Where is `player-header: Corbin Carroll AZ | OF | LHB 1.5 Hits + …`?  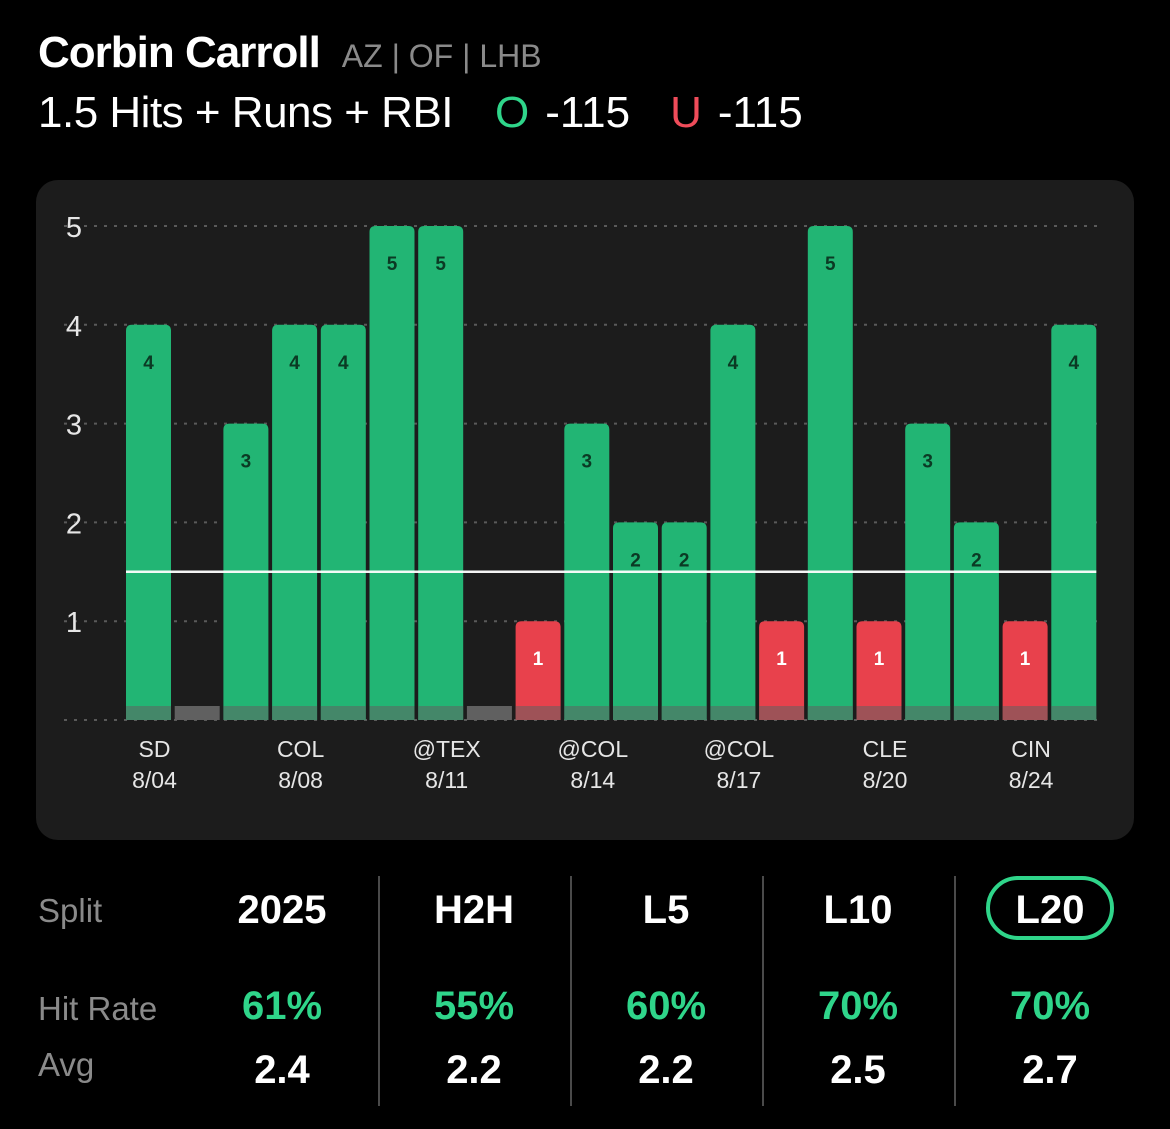 player-header: Corbin Carroll AZ | OF | LHB 1.5 Hits + … is located at coordinates (588, 83).